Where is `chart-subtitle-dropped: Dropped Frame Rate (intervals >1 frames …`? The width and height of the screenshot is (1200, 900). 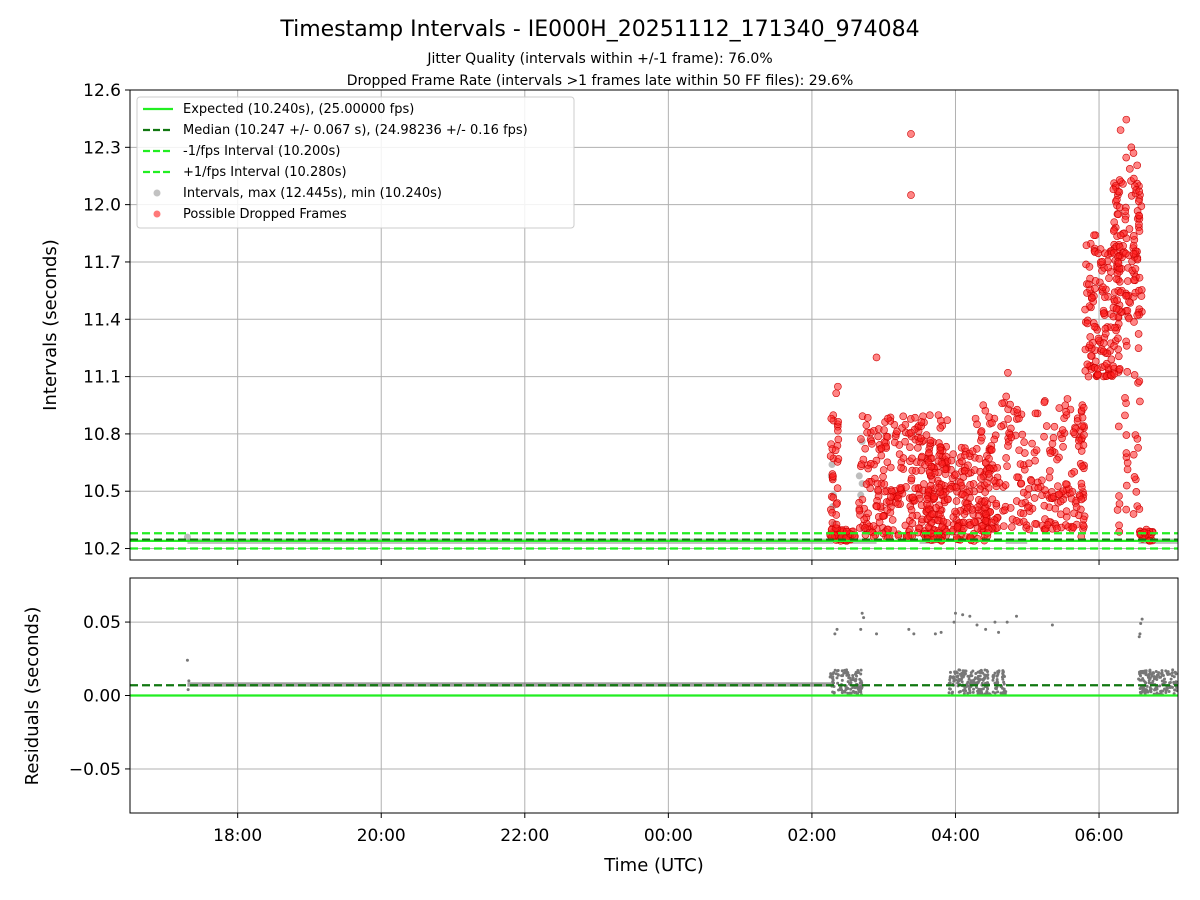
chart-subtitle-dropped: Dropped Frame Rate (intervals >1 frames … is located at coordinates (600, 81).